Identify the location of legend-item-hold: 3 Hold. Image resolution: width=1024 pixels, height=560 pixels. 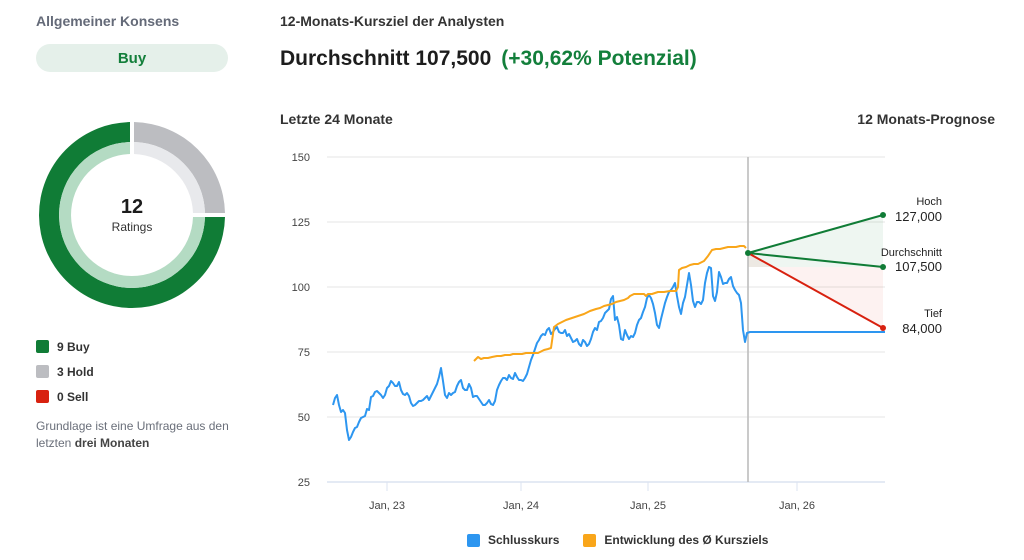
(65, 371).